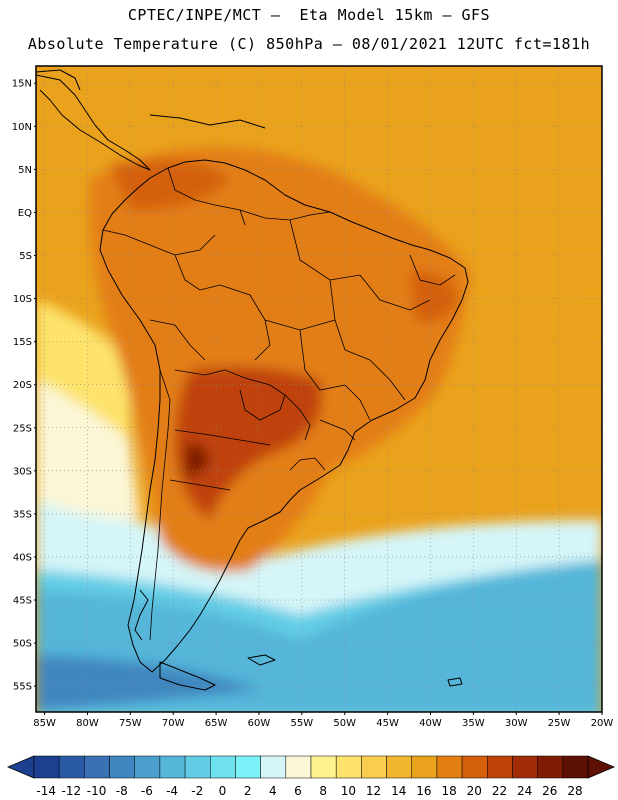 The image size is (618, 800). Describe the element at coordinates (435, 296) in the screenshot. I see `field-hot-northeast` at that location.